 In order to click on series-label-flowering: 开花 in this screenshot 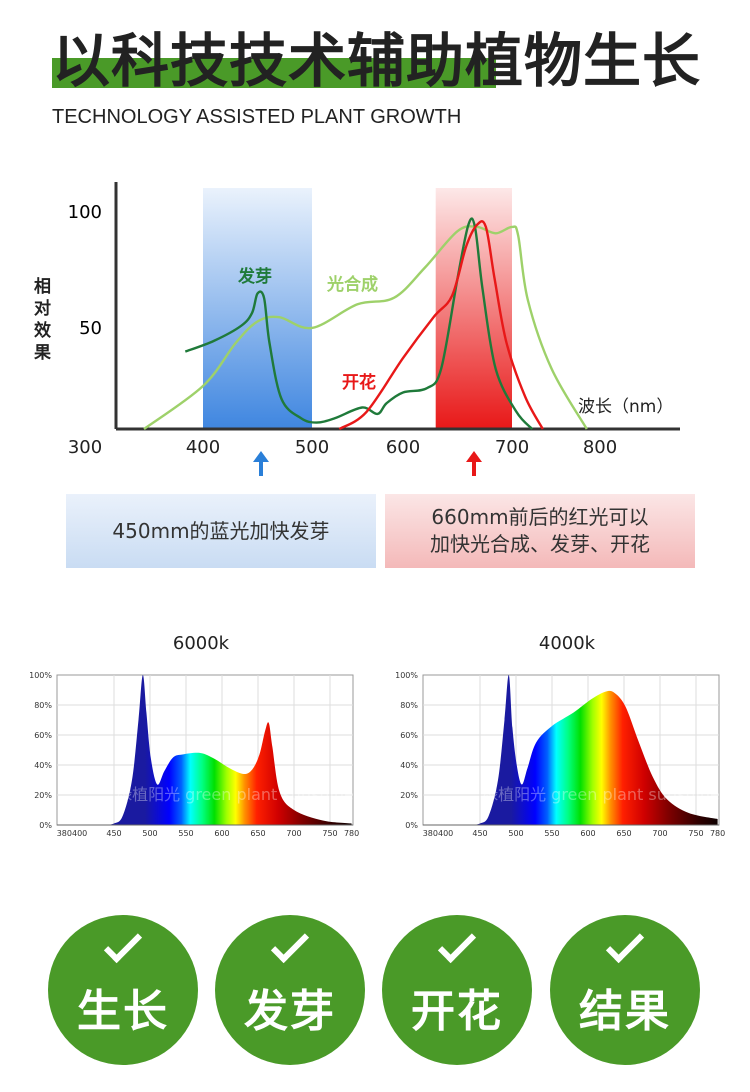, I will do `click(359, 382)`.